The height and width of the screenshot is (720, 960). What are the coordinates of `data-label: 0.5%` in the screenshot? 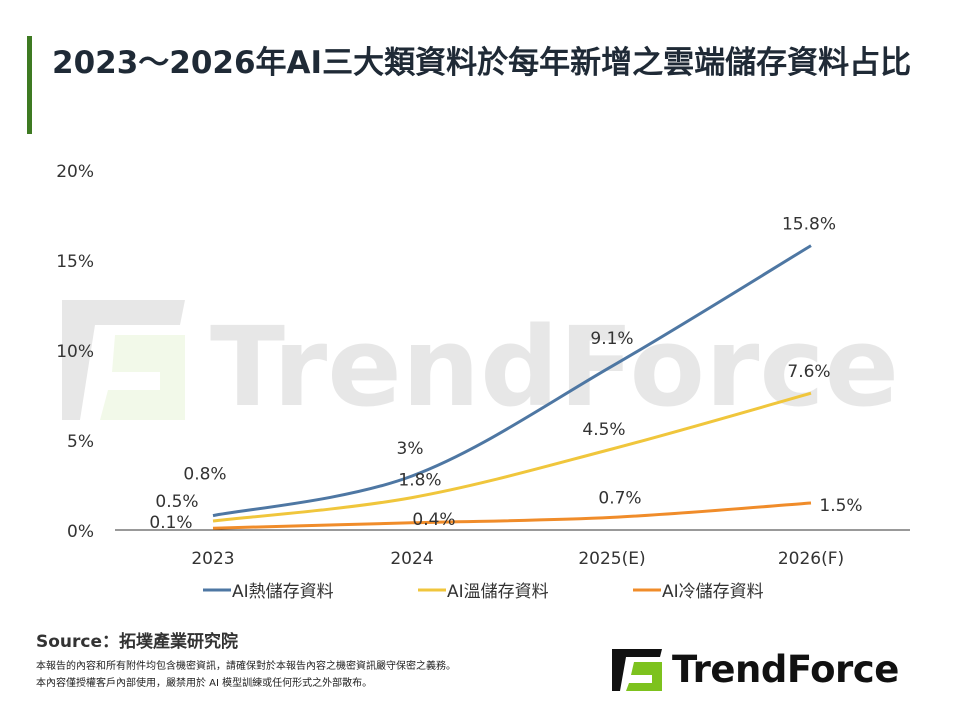 It's located at (176, 502).